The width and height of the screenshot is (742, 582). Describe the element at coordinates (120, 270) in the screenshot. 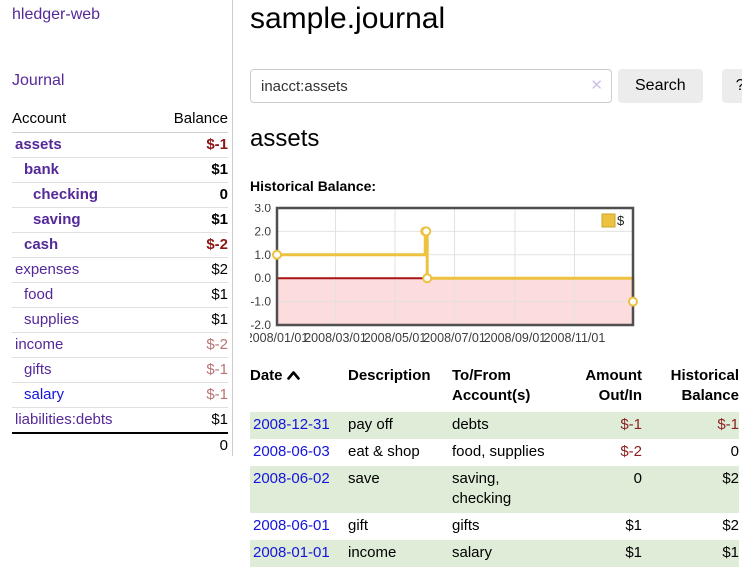

I see `account-row: expenses $2` at that location.